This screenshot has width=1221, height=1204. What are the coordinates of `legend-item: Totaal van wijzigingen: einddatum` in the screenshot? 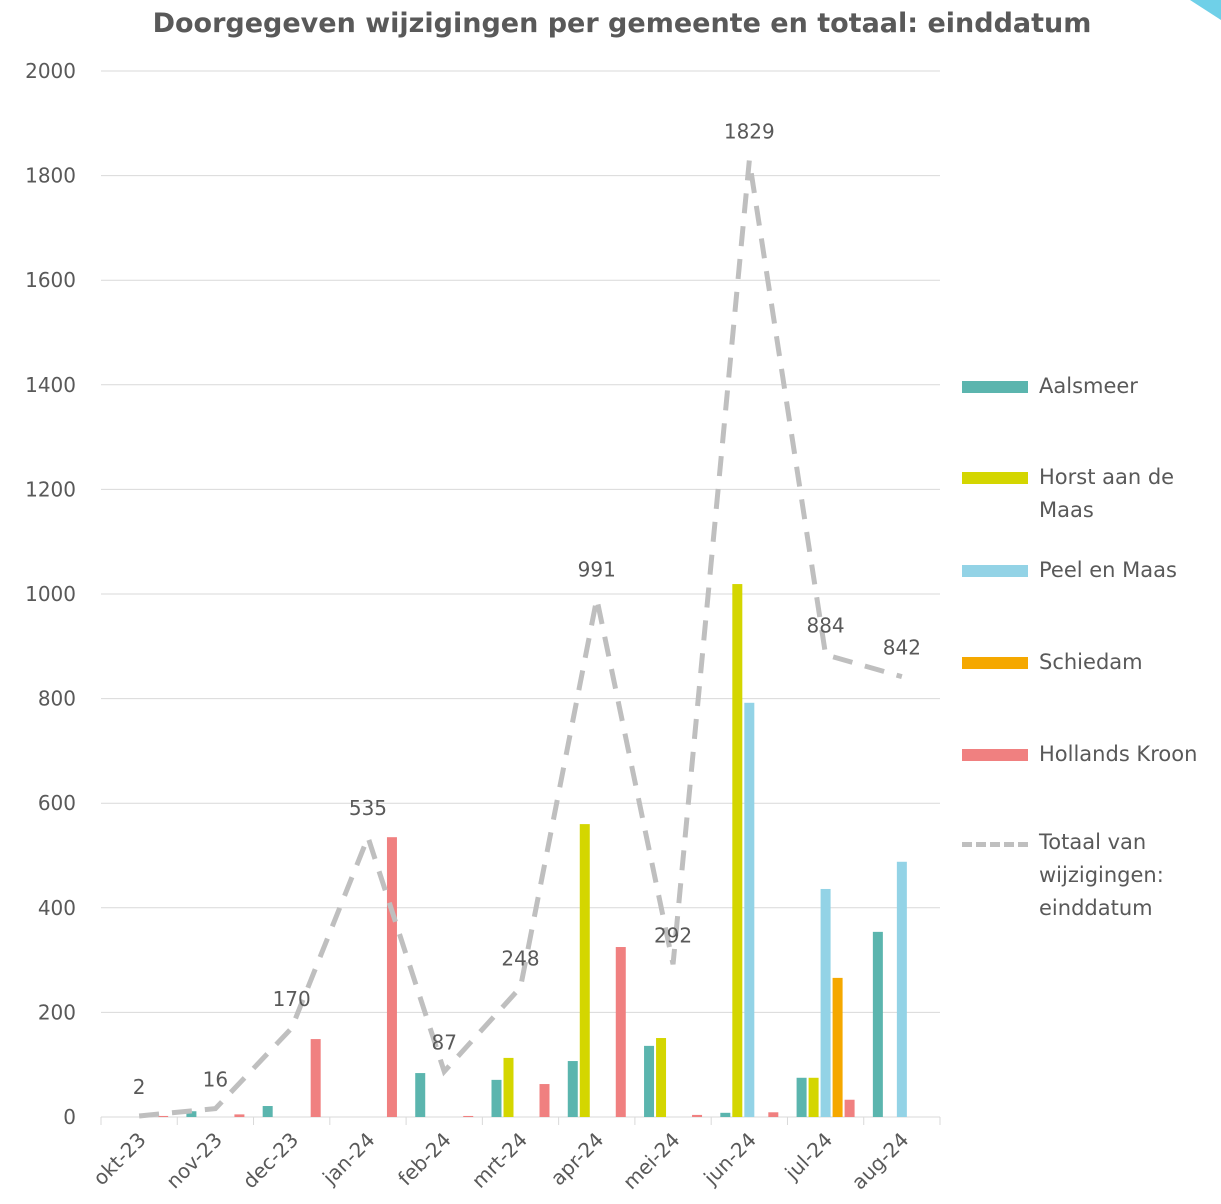 It's located at (1087, 875).